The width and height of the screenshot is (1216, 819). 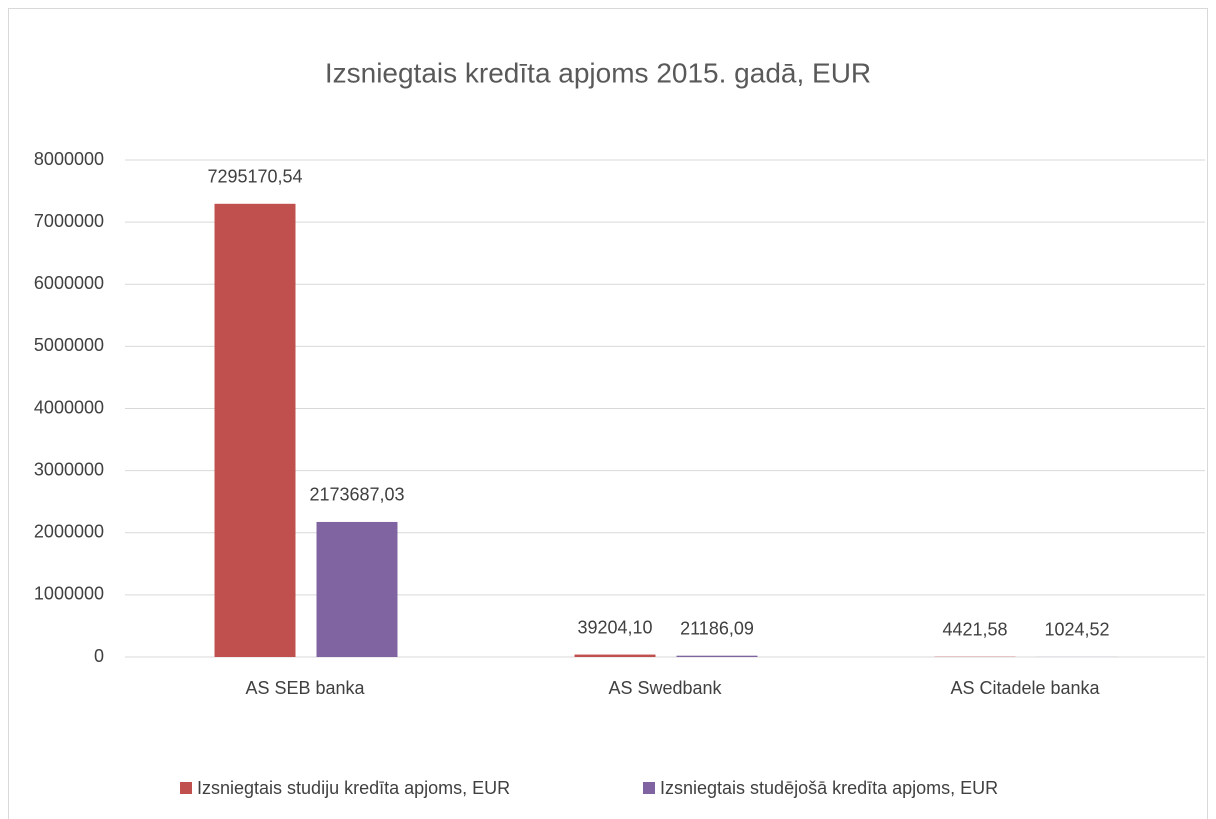 What do you see at coordinates (717, 628) in the screenshot?
I see `data-label: 21186,09` at bounding box center [717, 628].